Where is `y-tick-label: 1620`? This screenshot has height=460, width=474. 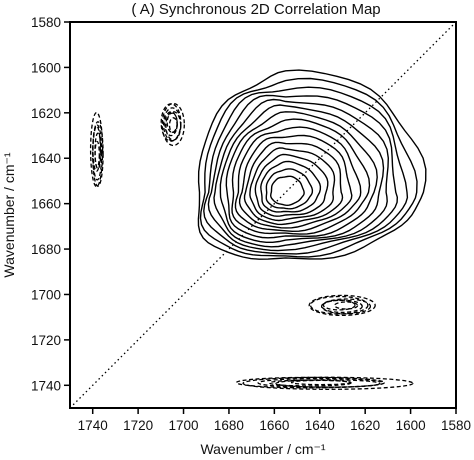
y-tick-label: 1620 is located at coordinates (46, 113).